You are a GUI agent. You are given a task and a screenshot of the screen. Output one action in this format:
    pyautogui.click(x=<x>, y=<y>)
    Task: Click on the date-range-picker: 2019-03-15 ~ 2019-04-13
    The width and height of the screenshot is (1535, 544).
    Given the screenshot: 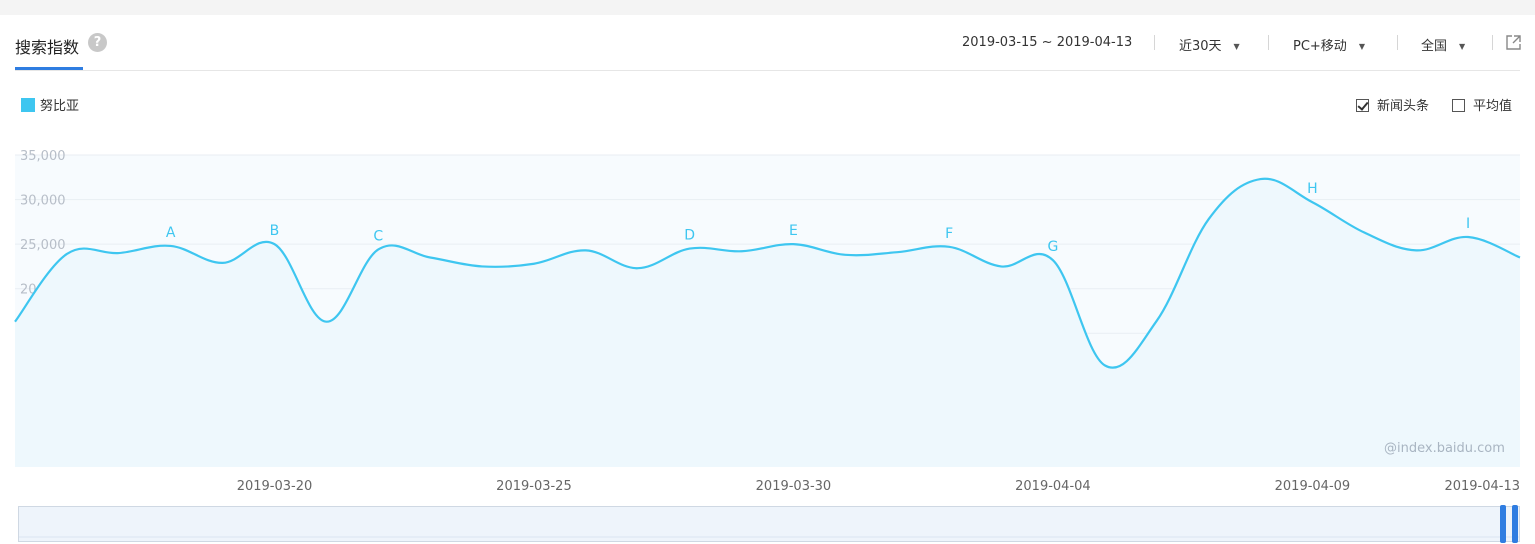 What is the action you would take?
    pyautogui.click(x=1047, y=42)
    